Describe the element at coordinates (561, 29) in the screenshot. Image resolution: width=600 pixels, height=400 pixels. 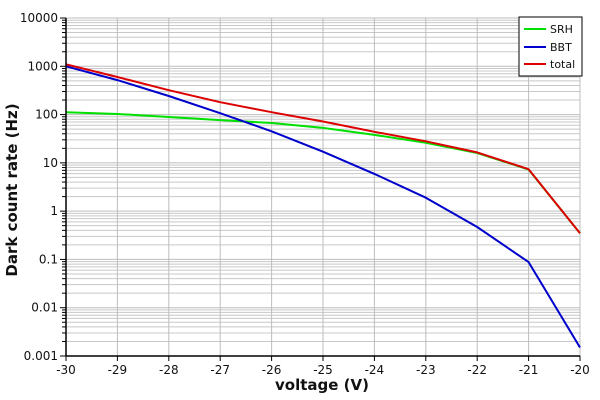
I see `legend-label-srh: SRH` at that location.